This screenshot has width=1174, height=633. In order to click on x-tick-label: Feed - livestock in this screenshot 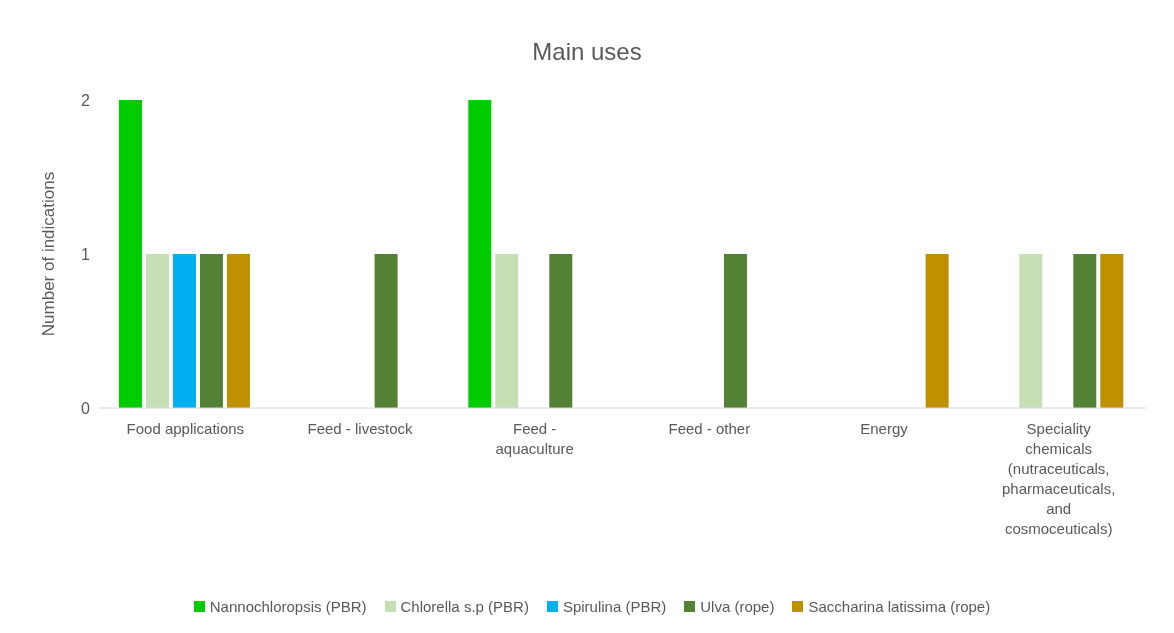, I will do `click(360, 428)`.